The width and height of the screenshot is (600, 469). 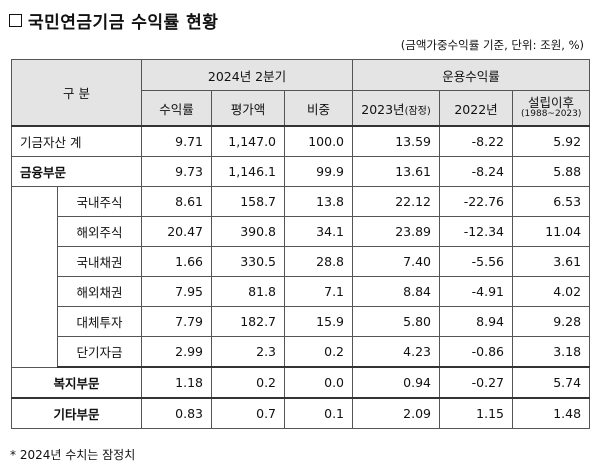 I want to click on footnote: * 2024년 수치는 잠정치, so click(x=73, y=455).